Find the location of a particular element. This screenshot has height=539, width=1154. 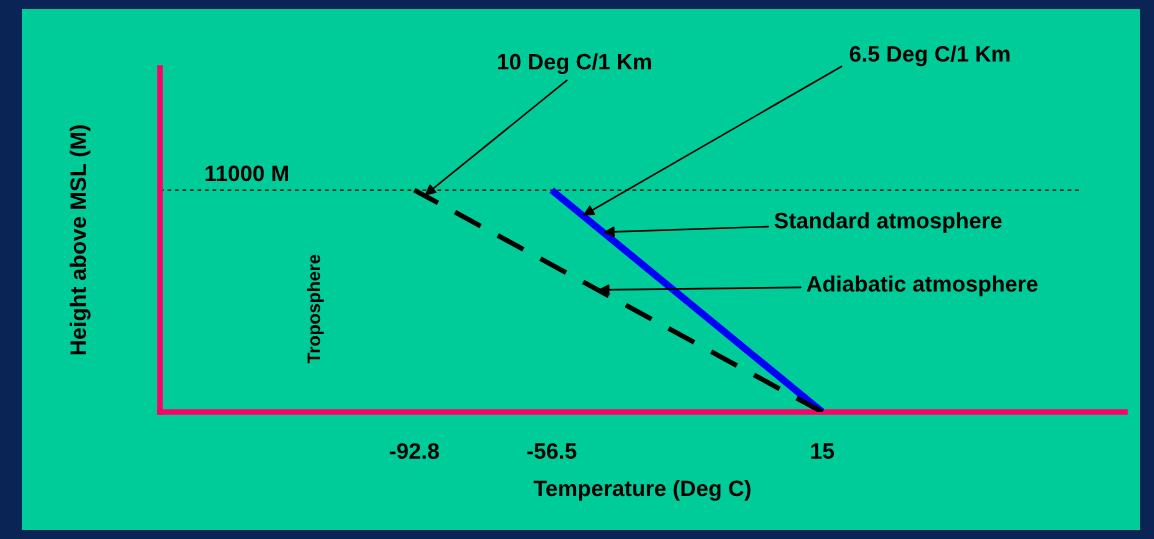

ref-line-label: 11000 M is located at coordinates (246, 173).